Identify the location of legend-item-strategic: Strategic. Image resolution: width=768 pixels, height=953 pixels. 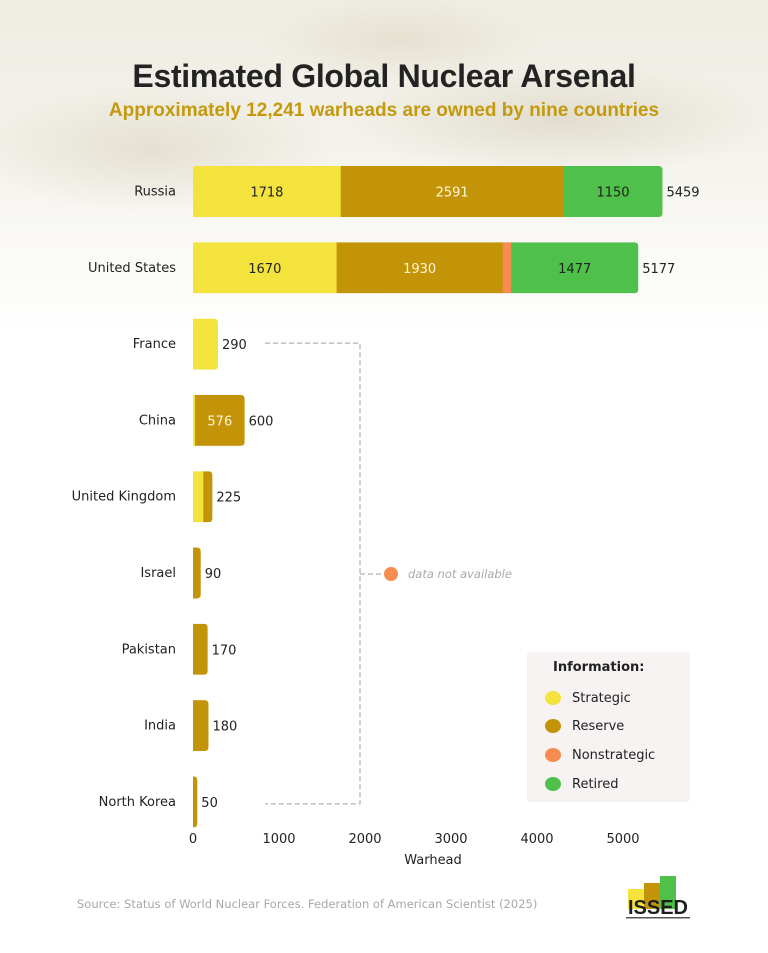
(588, 698).